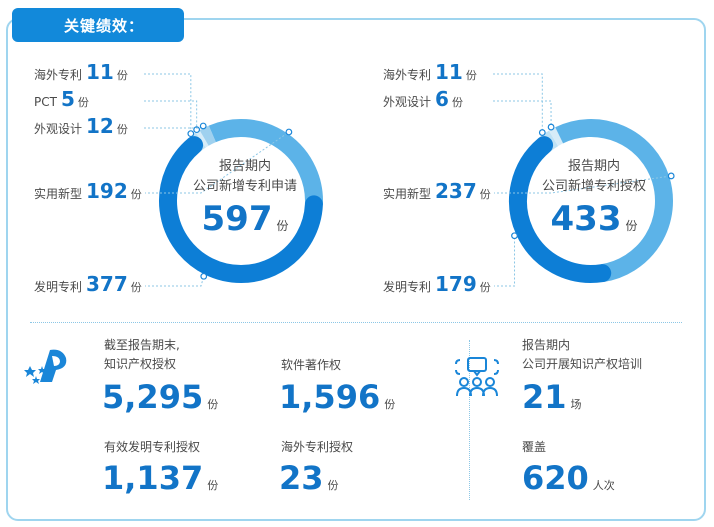 The height and width of the screenshot is (527, 714). I want to click on software-value: 1,596 份, so click(337, 397).